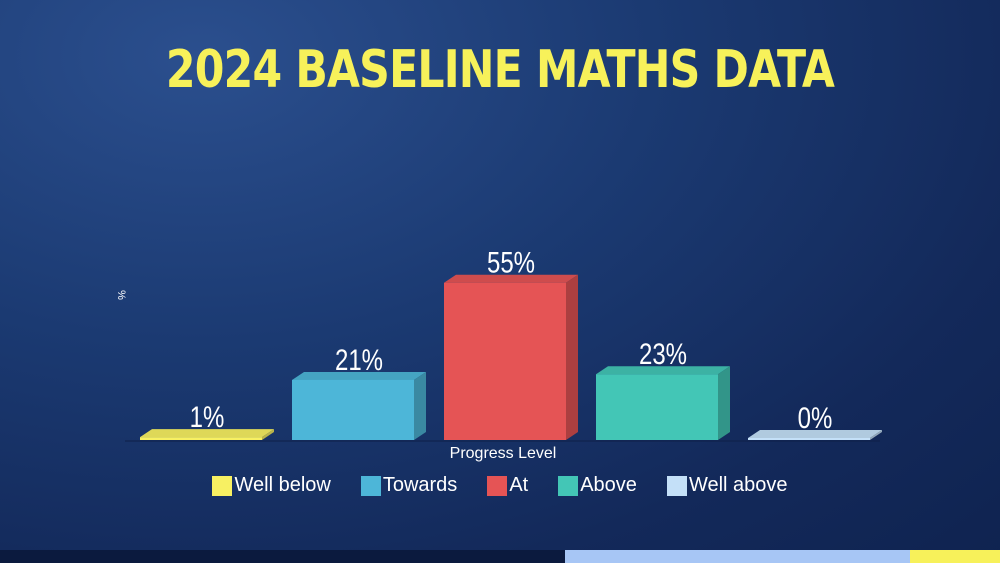 Image resolution: width=1000 pixels, height=563 pixels. I want to click on x-axis-label: Progress Level, so click(503, 453).